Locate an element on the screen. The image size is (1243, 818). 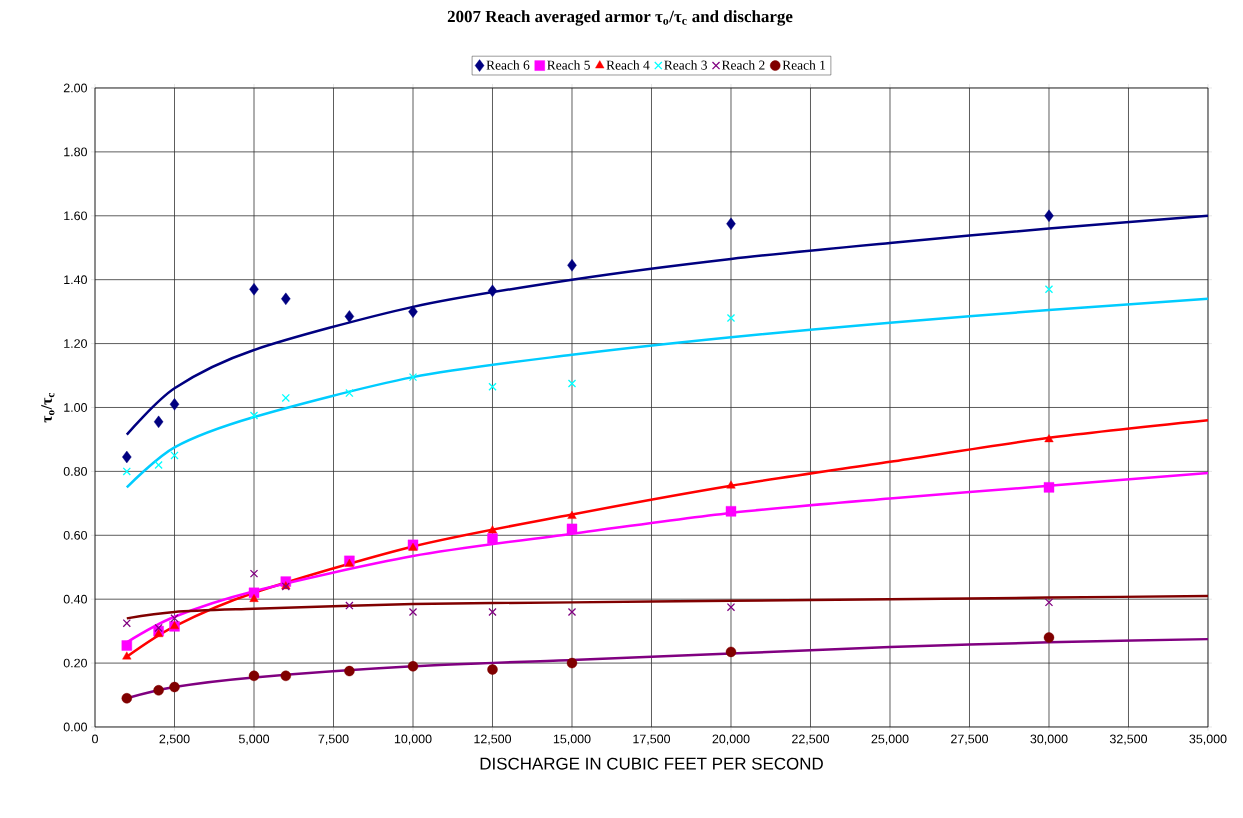
x-tick-label: 35,000 is located at coordinates (1208, 739).